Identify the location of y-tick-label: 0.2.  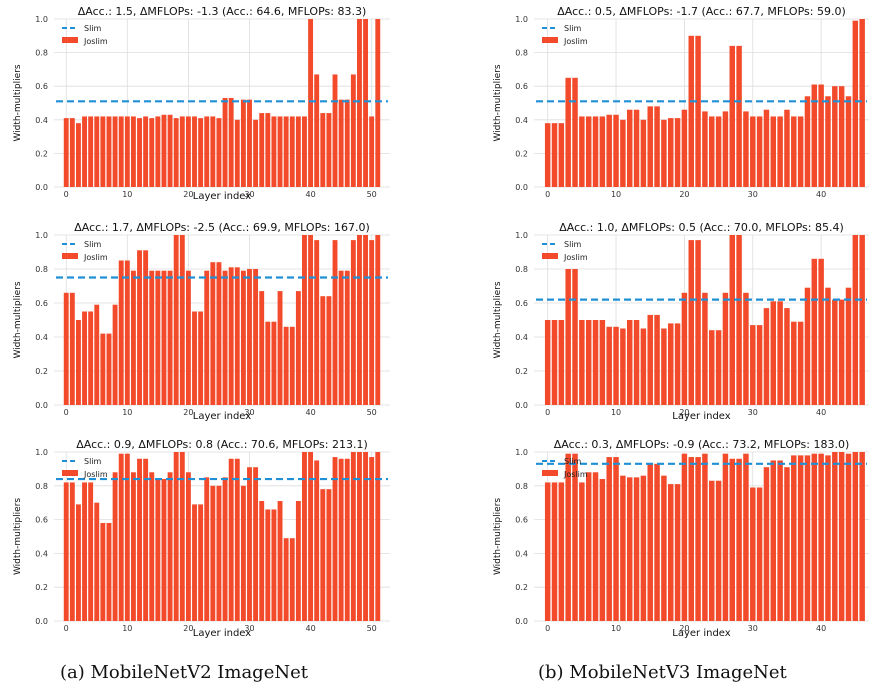
(41, 153).